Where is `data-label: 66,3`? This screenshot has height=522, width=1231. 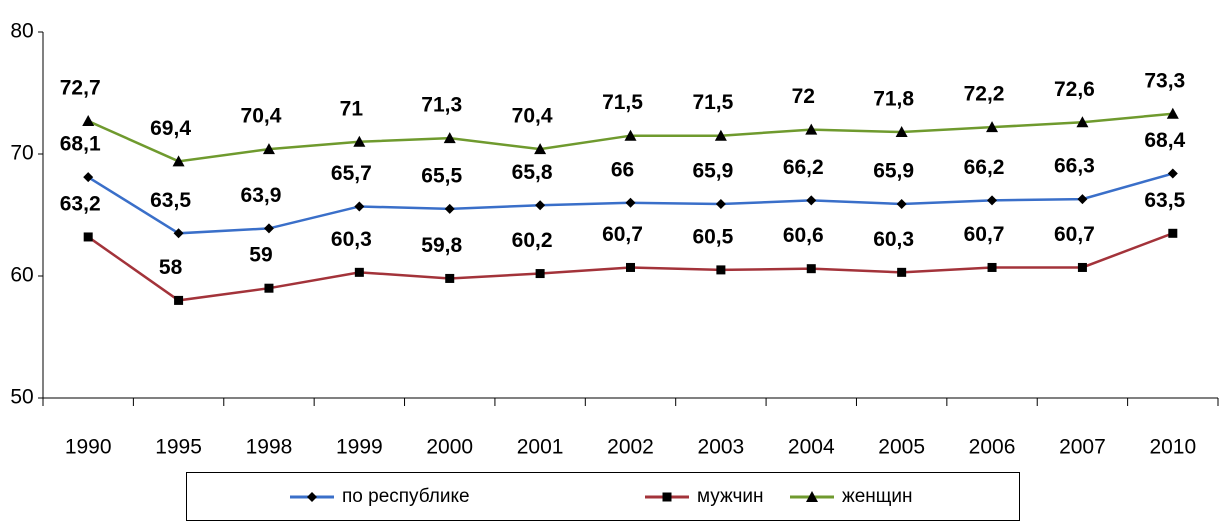
data-label: 66,3 is located at coordinates (1074, 166).